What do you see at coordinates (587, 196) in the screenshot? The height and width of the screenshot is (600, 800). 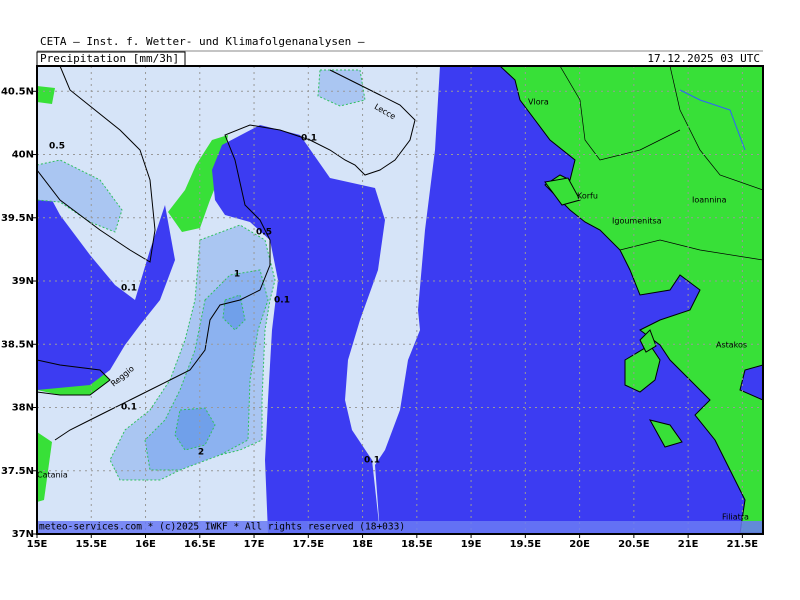 I see `place-label: Korfu` at bounding box center [587, 196].